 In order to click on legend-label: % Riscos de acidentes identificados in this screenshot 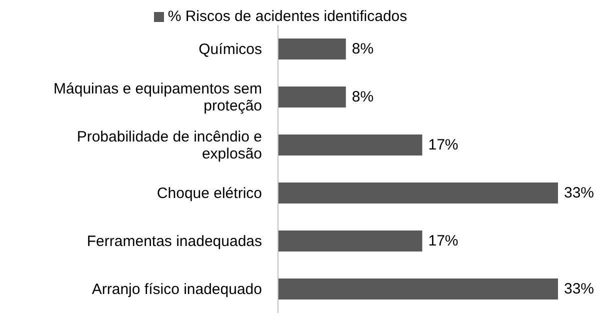, I will do `click(288, 16)`.